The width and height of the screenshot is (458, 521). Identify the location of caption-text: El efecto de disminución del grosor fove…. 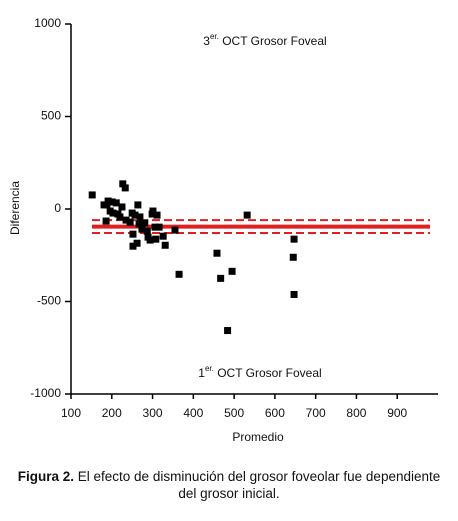
(257, 485).